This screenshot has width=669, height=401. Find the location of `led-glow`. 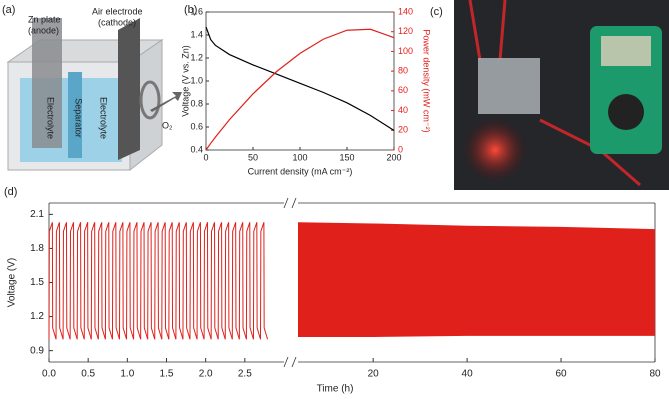

led-glow is located at coordinates (495, 150).